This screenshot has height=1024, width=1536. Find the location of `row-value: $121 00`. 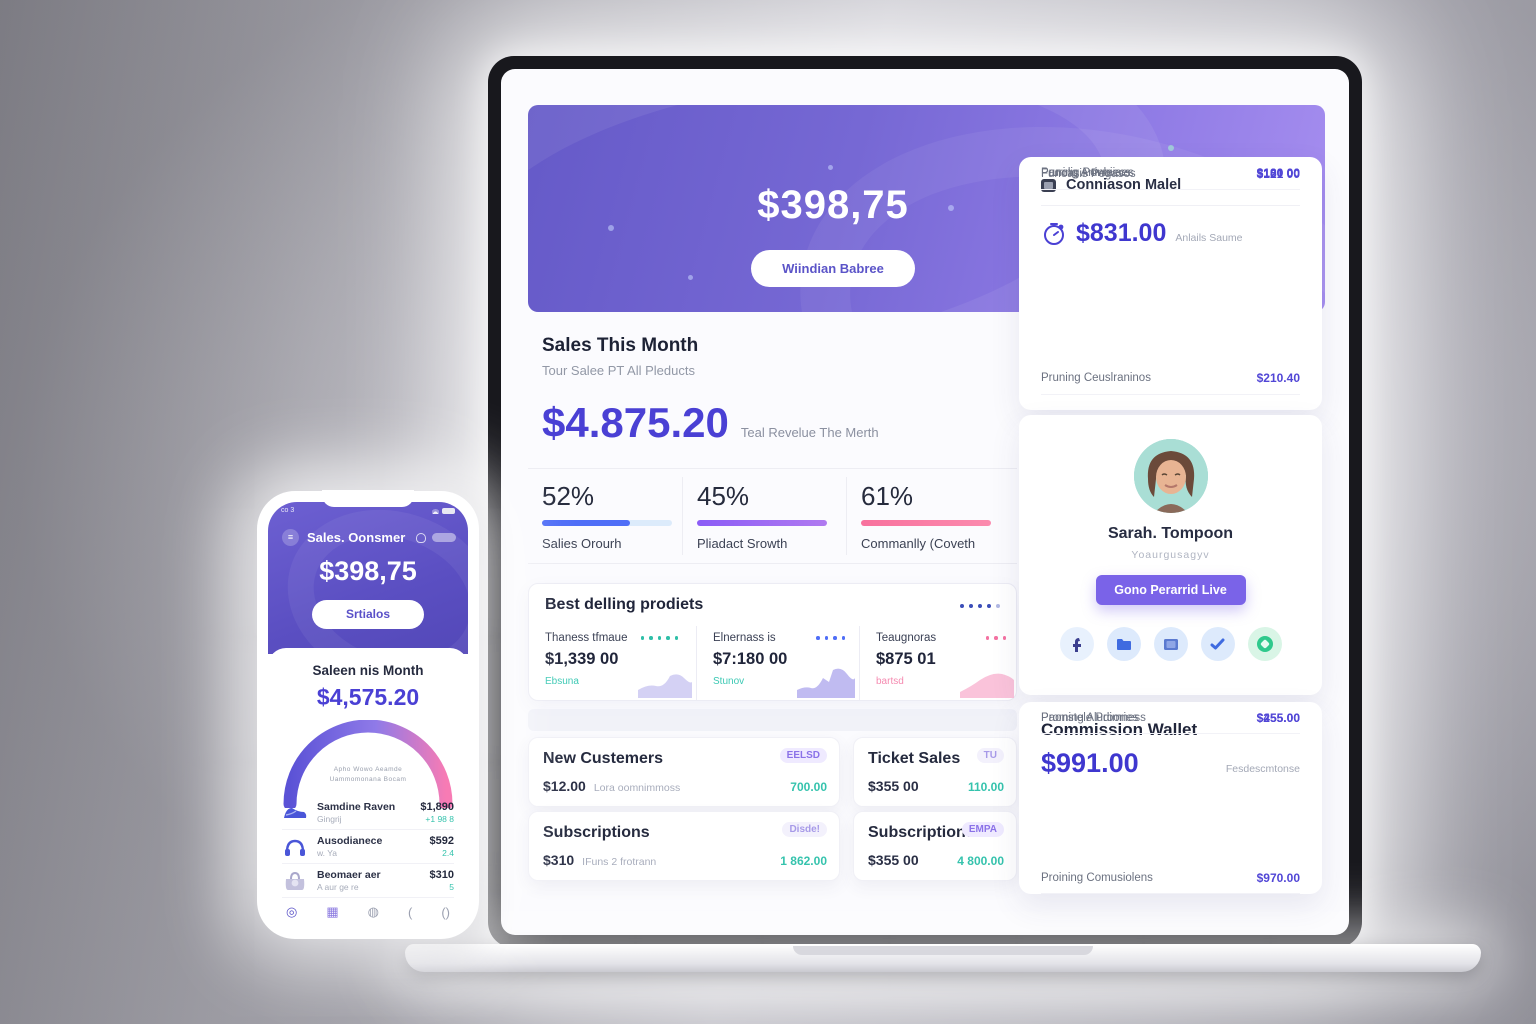

row-value: $121 00 is located at coordinates (1278, 173).